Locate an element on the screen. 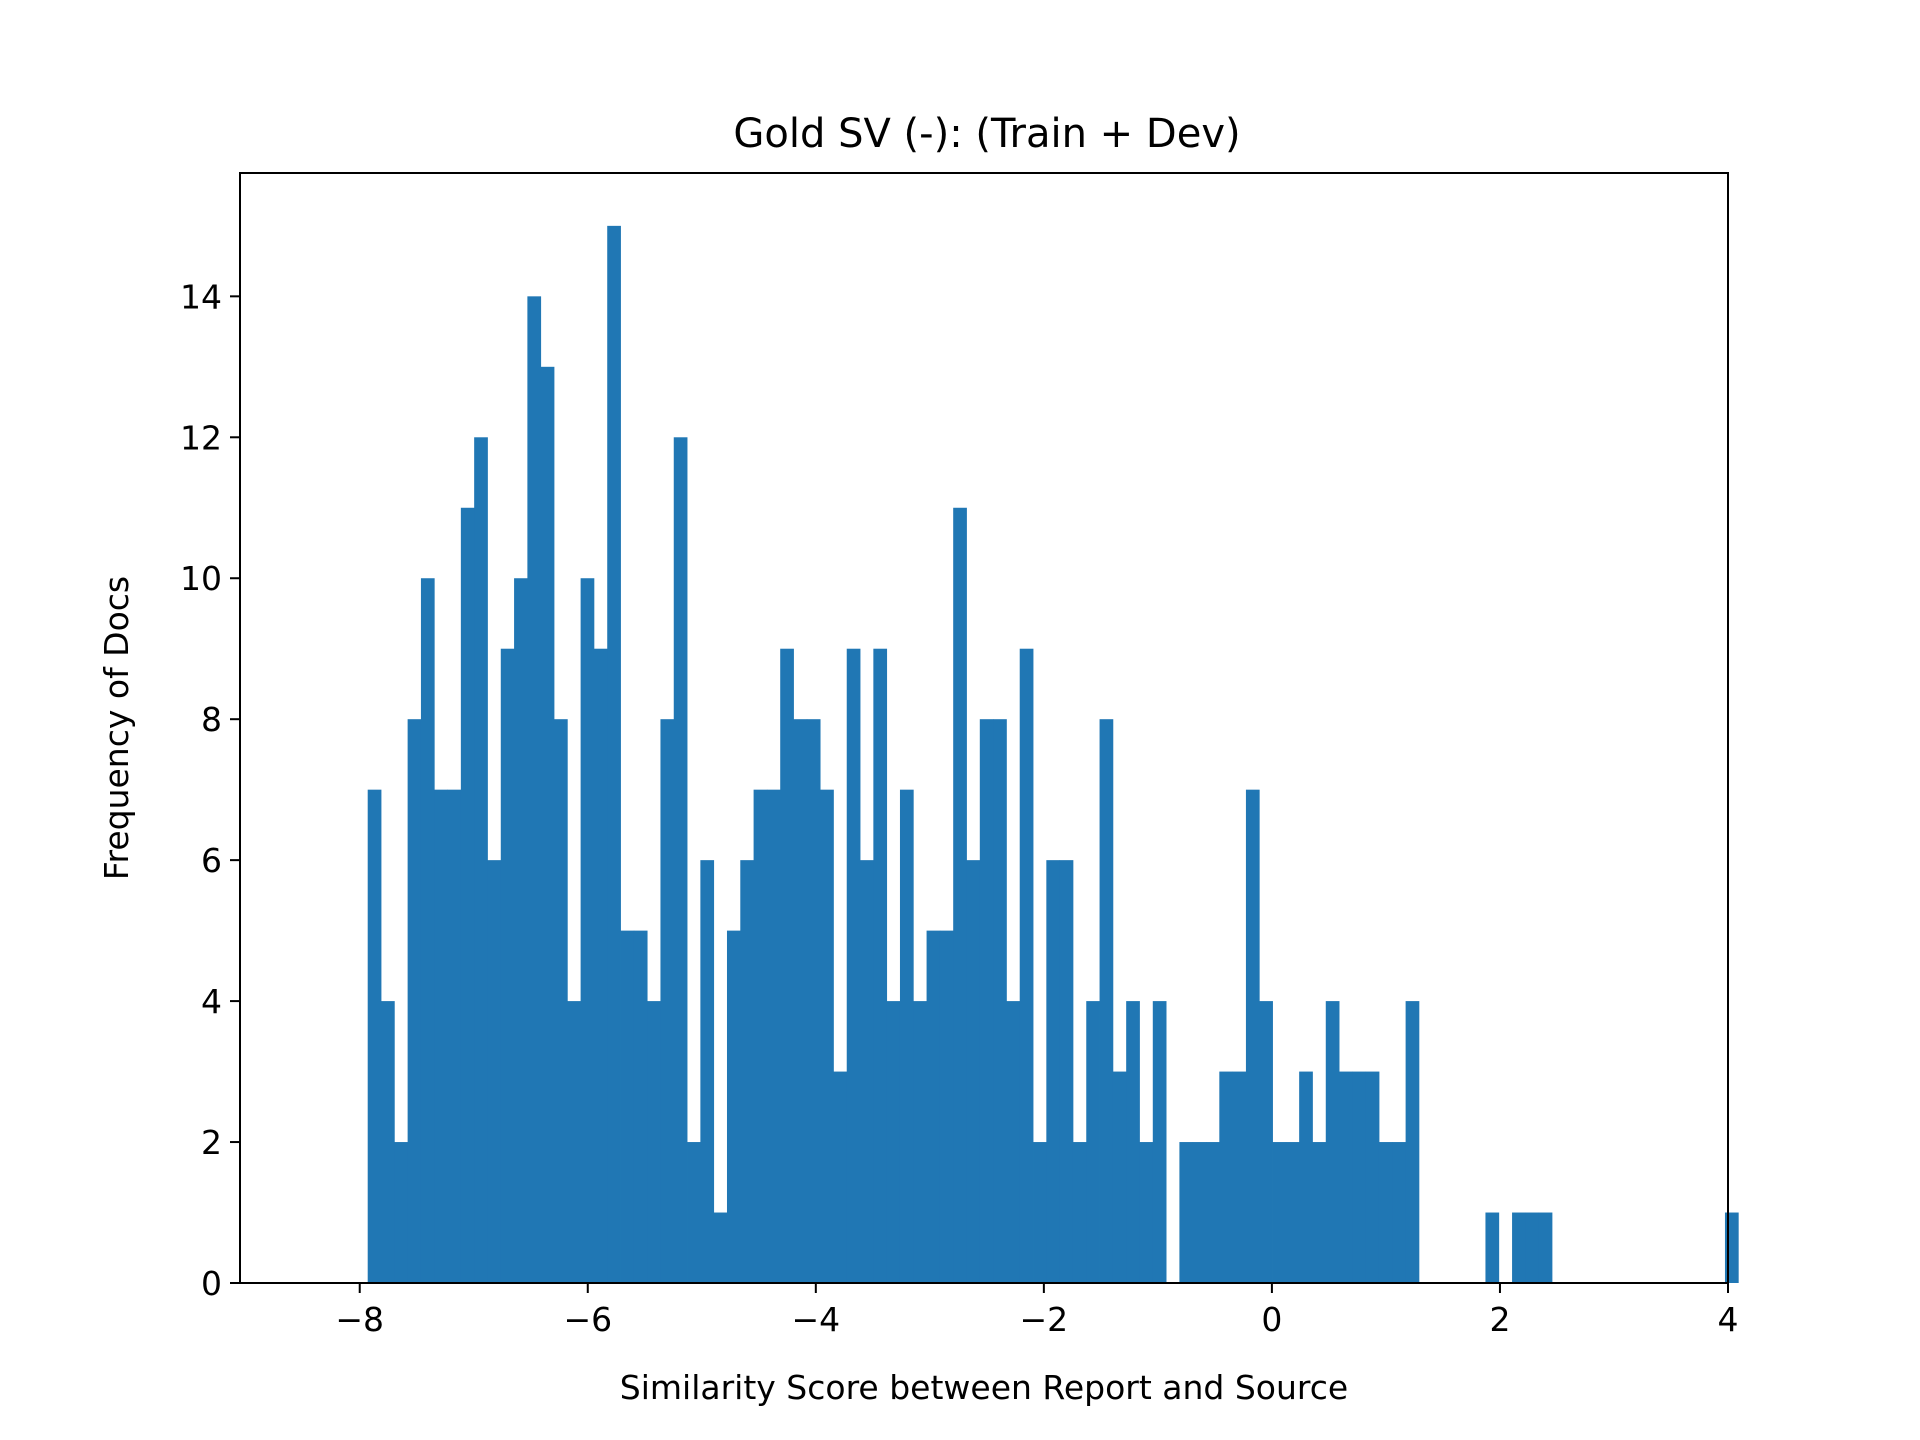  y-axis-ticks: 0 2 4 6 8 10 12 14 is located at coordinates (210, 790).